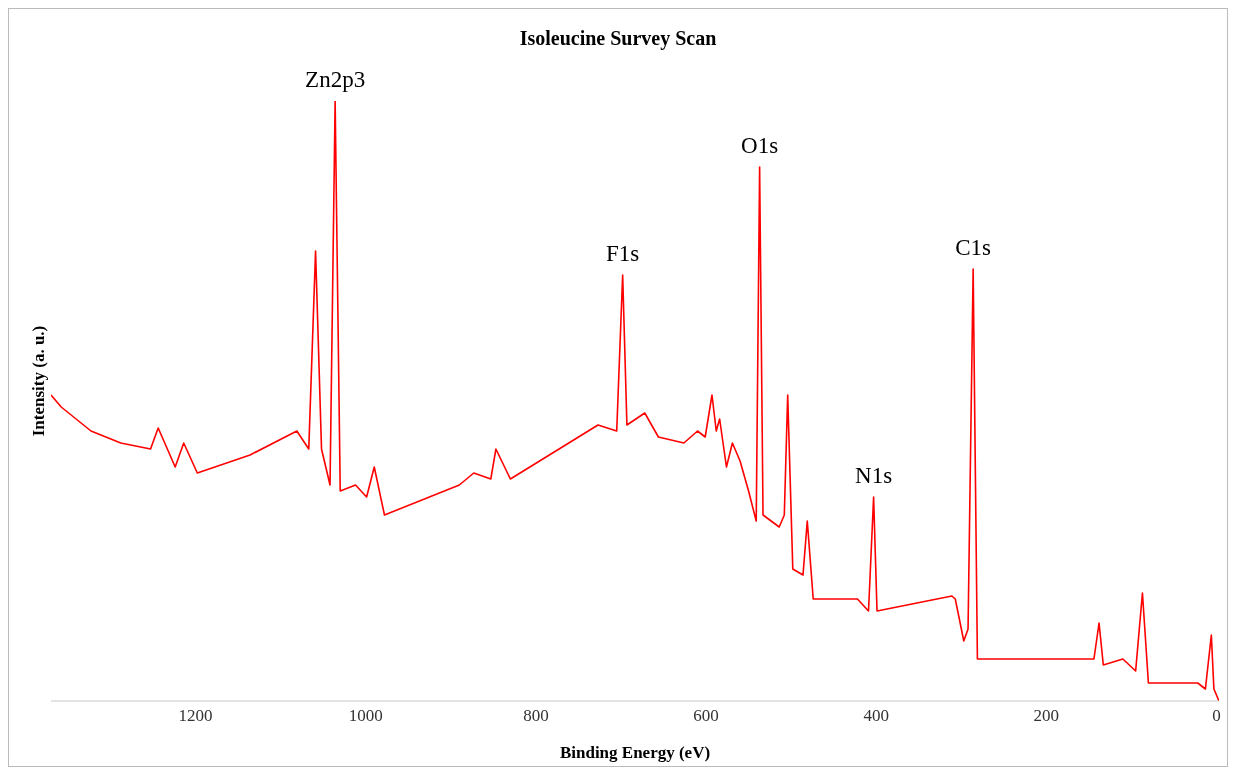 The height and width of the screenshot is (775, 1238). What do you see at coordinates (635, 752) in the screenshot?
I see `x-axis-title: Binding Energy (eV)` at bounding box center [635, 752].